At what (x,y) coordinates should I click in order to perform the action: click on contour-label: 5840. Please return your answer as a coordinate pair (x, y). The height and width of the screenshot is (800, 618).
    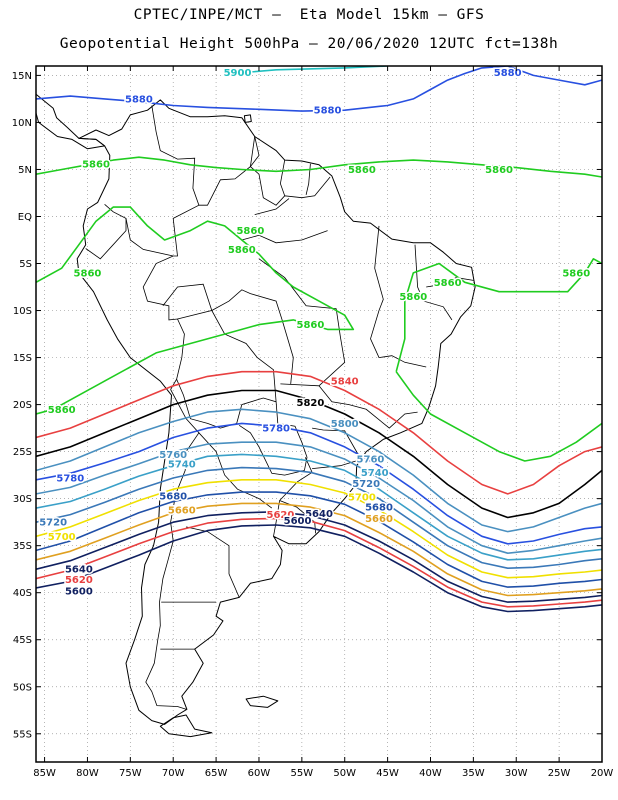
    Looking at the image, I should click on (345, 382).